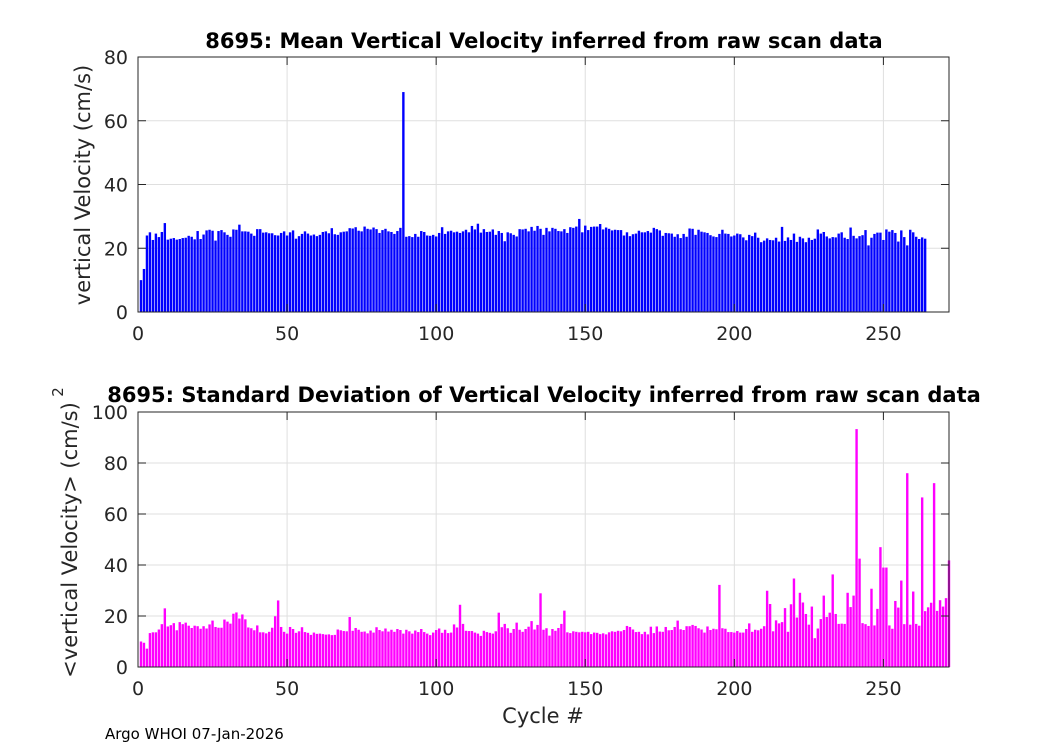 The width and height of the screenshot is (1050, 750). I want to click on mean-y-tick-labels: 0 20 40 60 80, so click(116, 185).